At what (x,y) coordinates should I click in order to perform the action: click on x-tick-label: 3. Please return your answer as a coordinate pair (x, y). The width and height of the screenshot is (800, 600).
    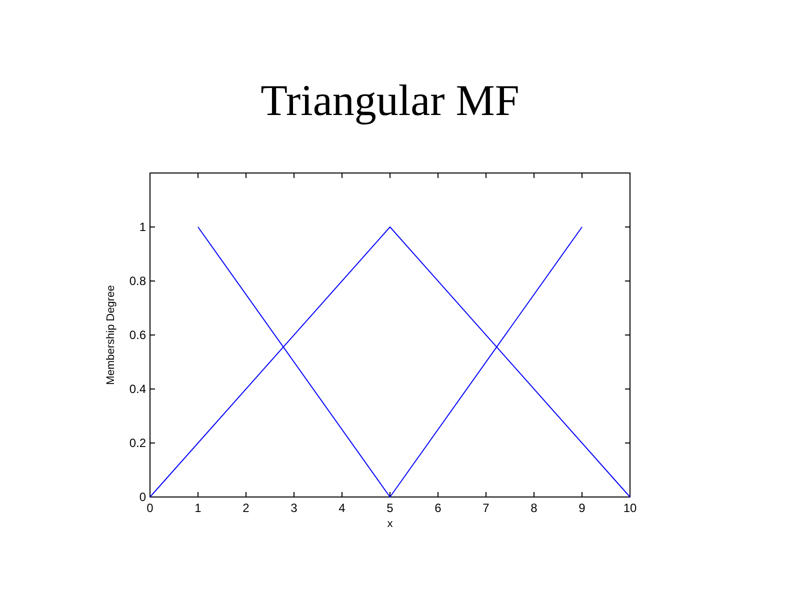
    Looking at the image, I should click on (294, 508).